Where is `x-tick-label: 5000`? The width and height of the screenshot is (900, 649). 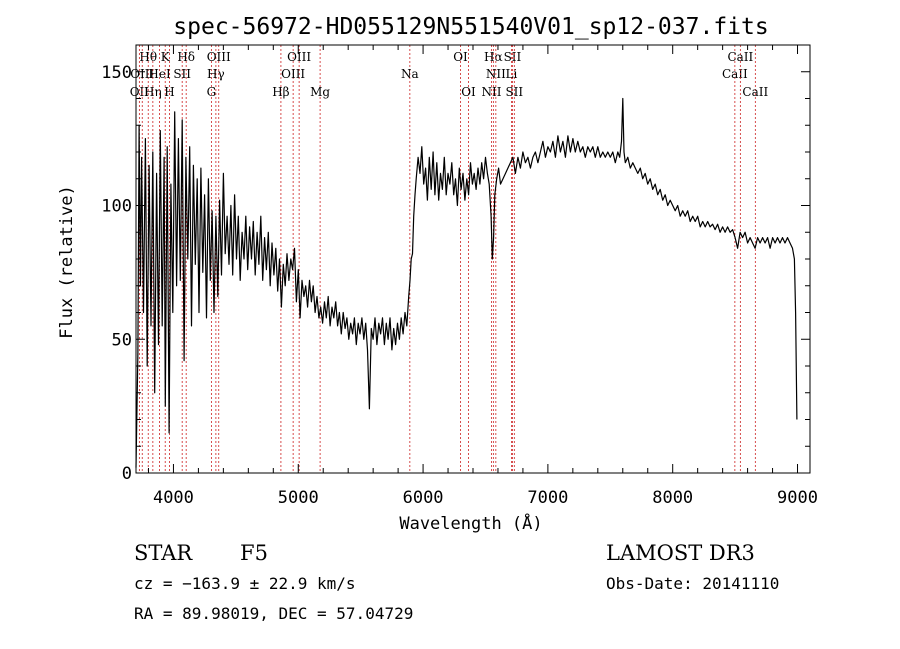 x-tick-label: 5000 is located at coordinates (298, 498).